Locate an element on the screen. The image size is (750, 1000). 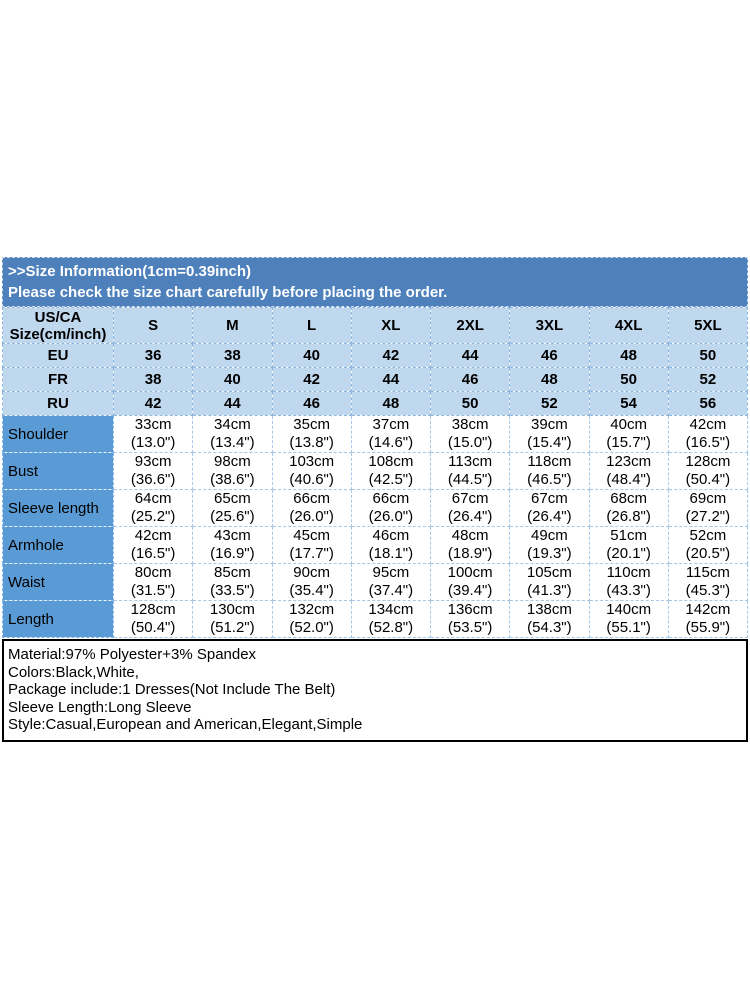
measurement-cm-value: 69cm is located at coordinates (708, 499).